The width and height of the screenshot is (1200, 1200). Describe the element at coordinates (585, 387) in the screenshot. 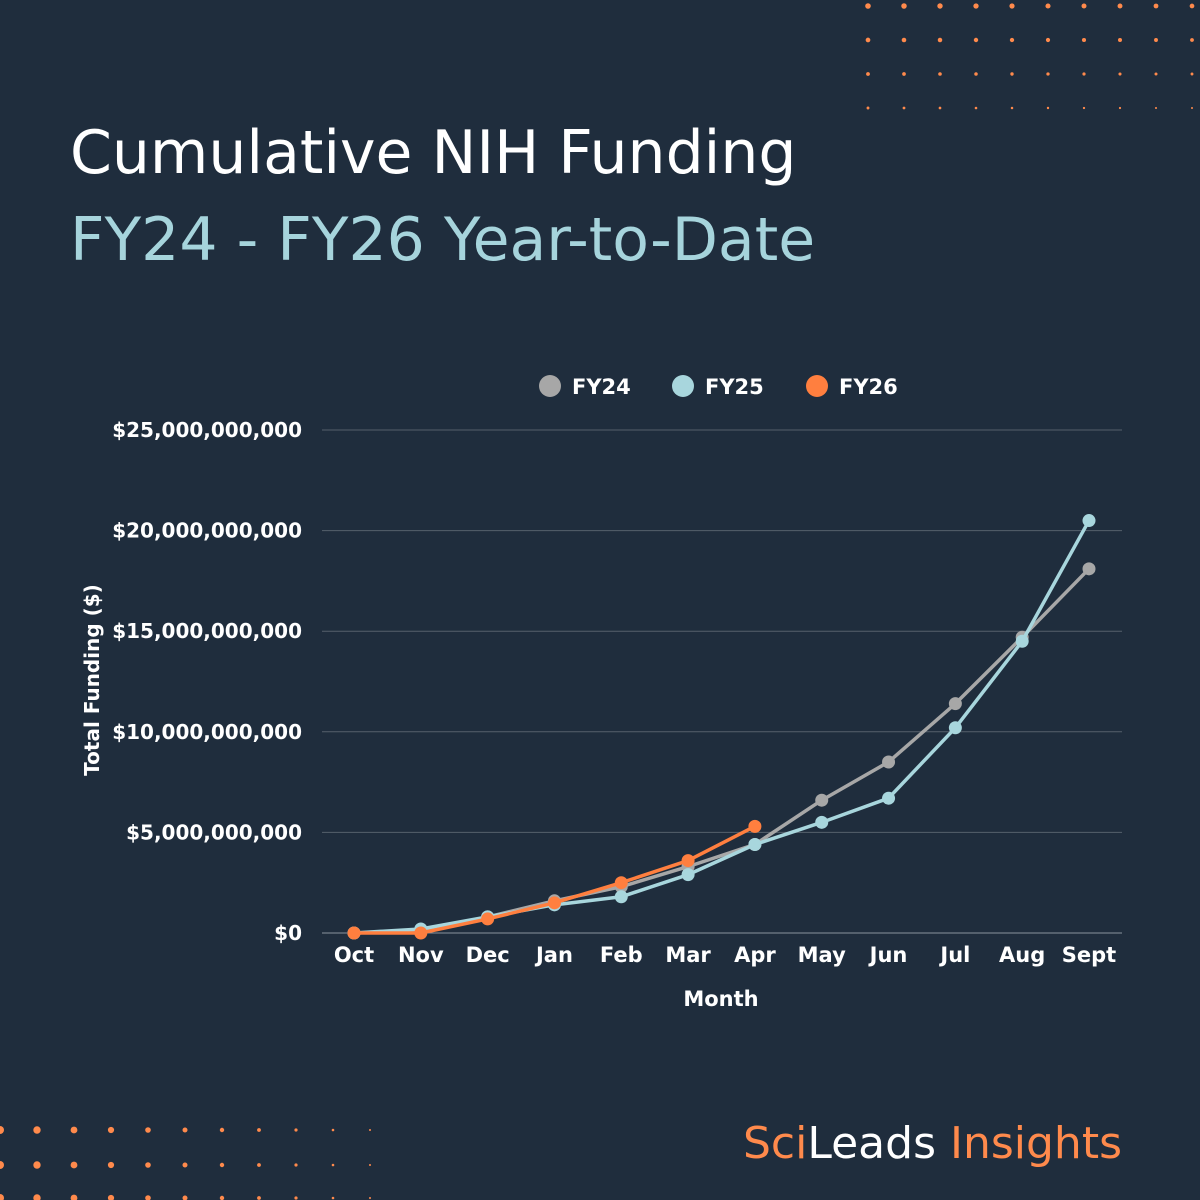

I see `legend-item-fy24: FY24` at that location.